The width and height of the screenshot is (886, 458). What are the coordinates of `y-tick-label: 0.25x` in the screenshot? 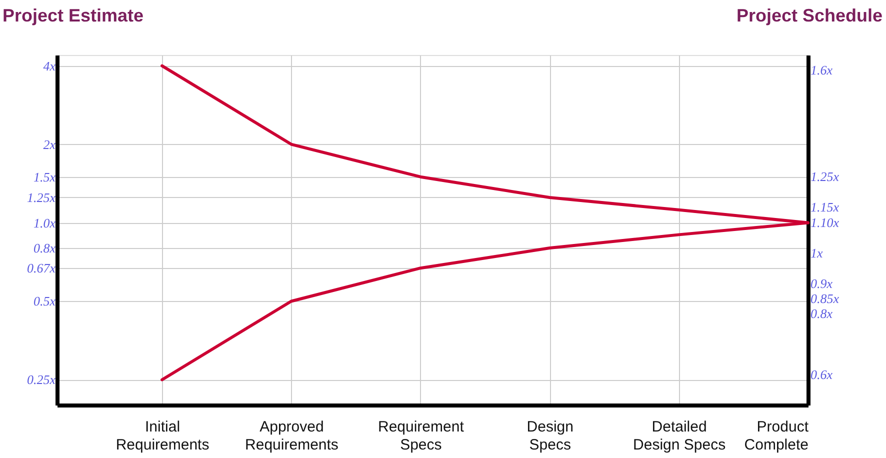 It's located at (41, 380).